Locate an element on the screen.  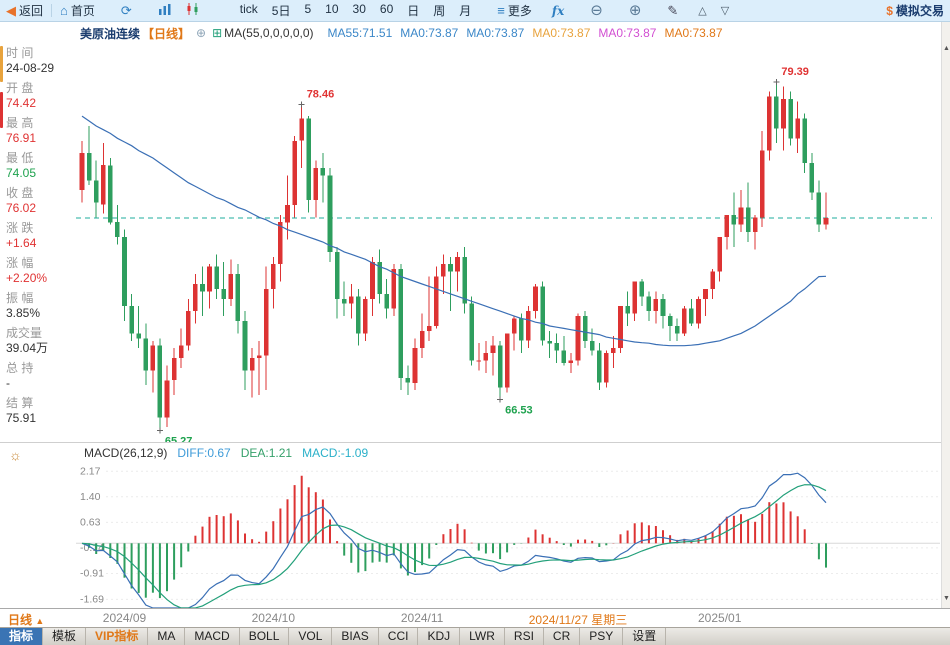
triangle-down-icon: ▽ is located at coordinates (725, 11).